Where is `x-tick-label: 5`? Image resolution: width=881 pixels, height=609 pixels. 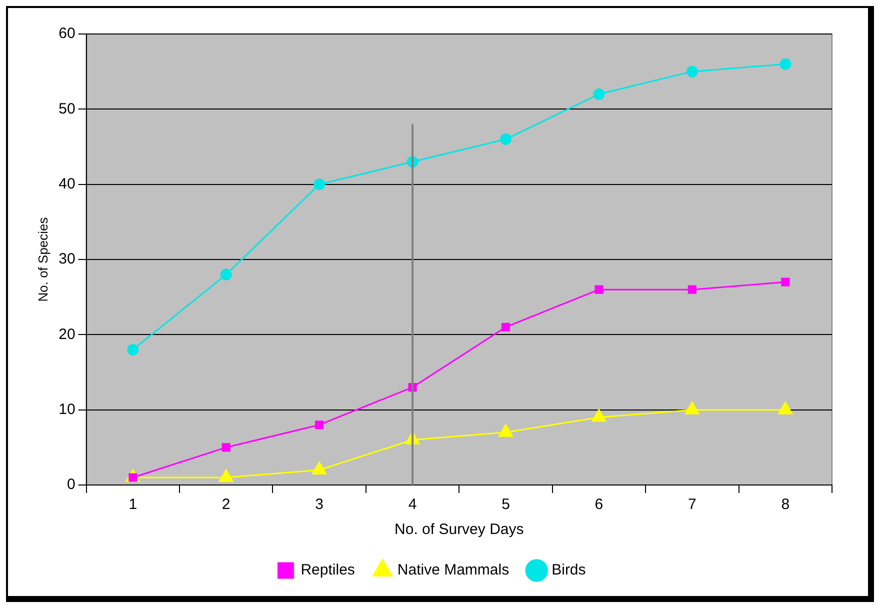 x-tick-label: 5 is located at coordinates (506, 505).